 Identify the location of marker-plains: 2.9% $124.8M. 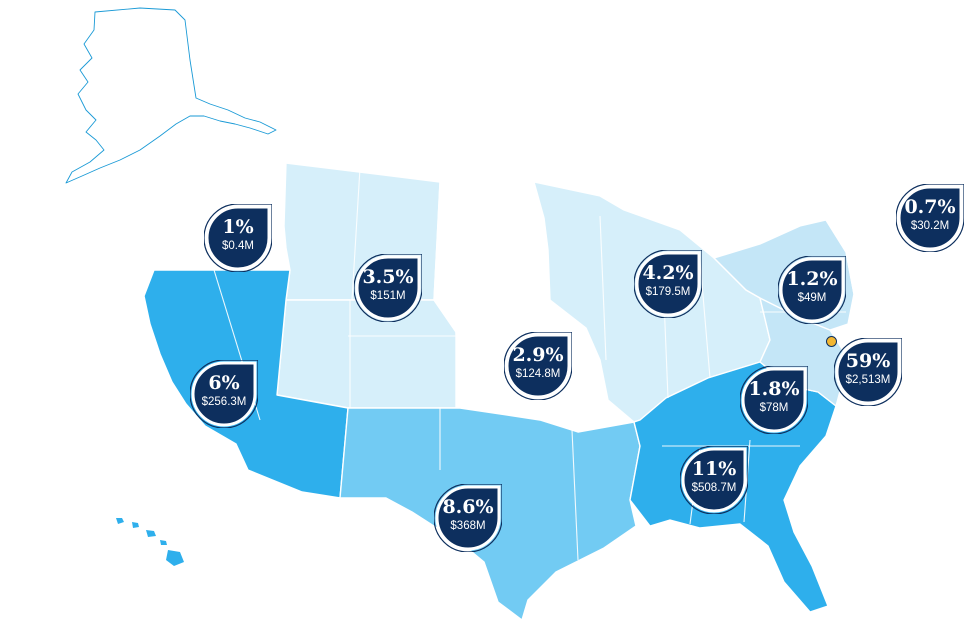
(538, 366).